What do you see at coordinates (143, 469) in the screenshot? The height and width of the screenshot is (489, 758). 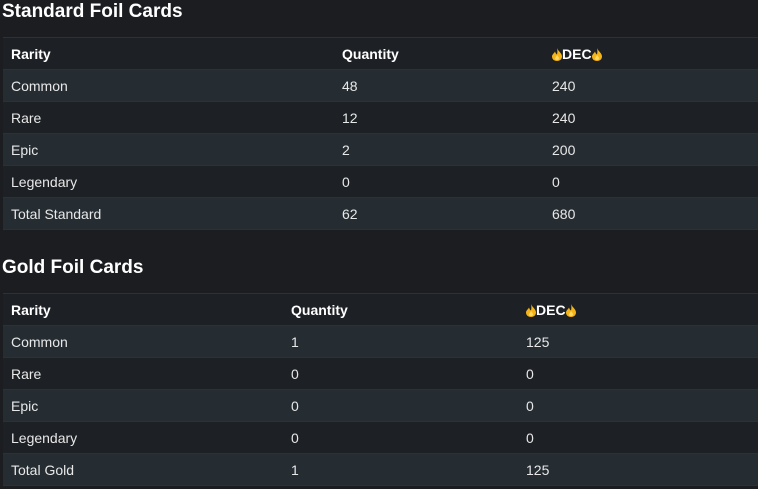 I see `cell: Total Gold` at bounding box center [143, 469].